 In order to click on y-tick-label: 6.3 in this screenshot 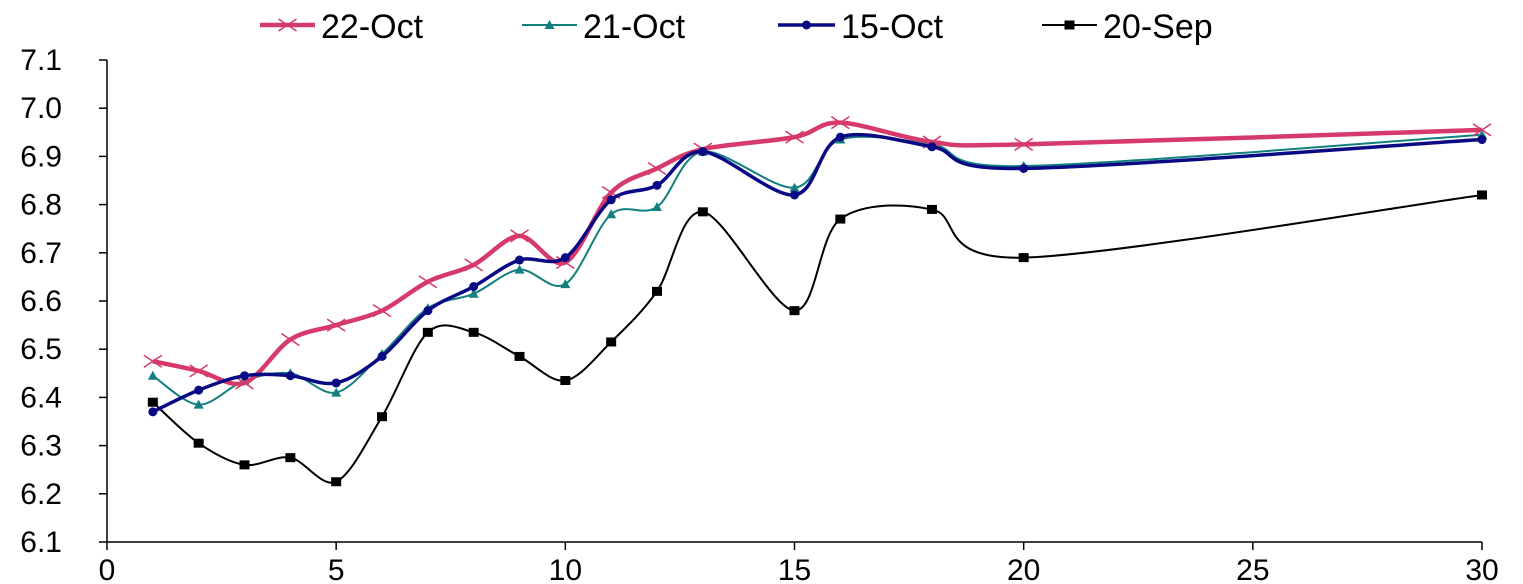, I will do `click(41, 446)`.